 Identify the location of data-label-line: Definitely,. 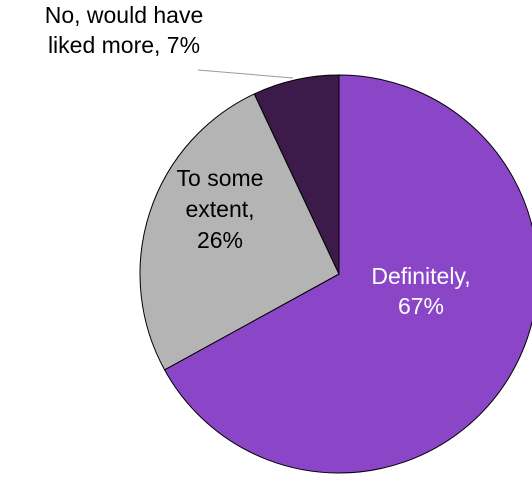
(420, 276).